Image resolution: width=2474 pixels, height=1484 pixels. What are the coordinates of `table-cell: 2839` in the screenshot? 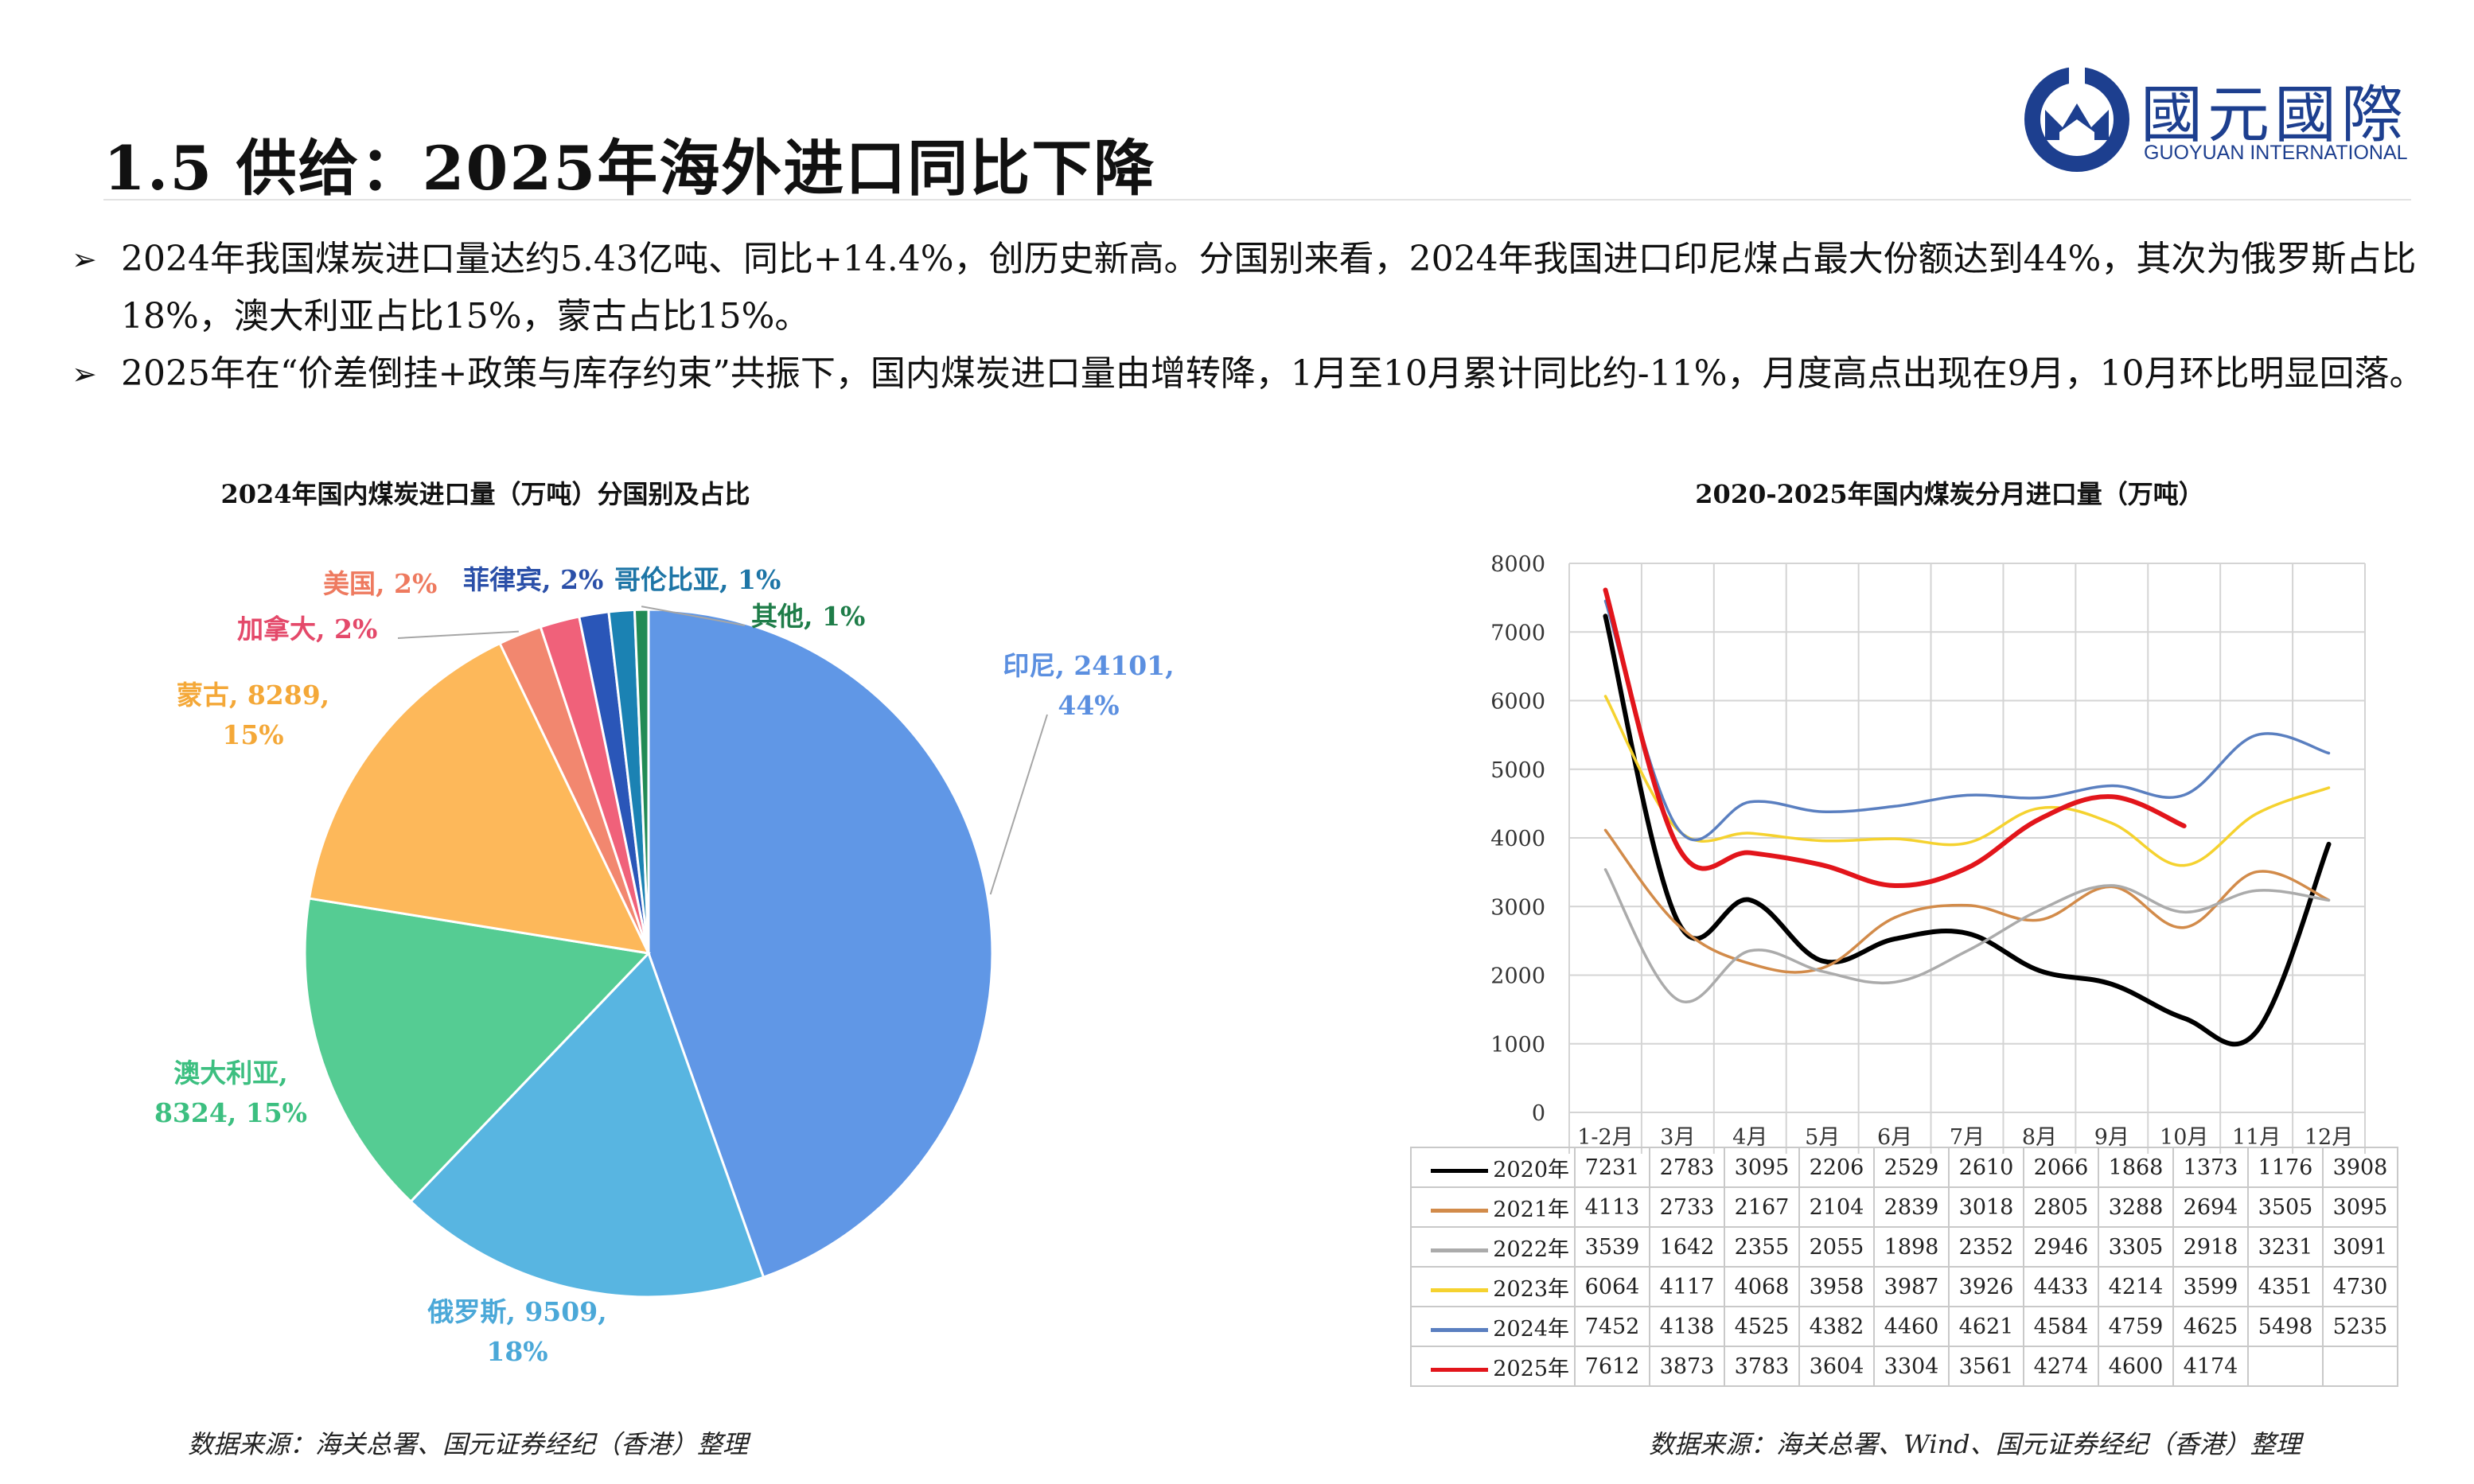 It's located at (1912, 1207).